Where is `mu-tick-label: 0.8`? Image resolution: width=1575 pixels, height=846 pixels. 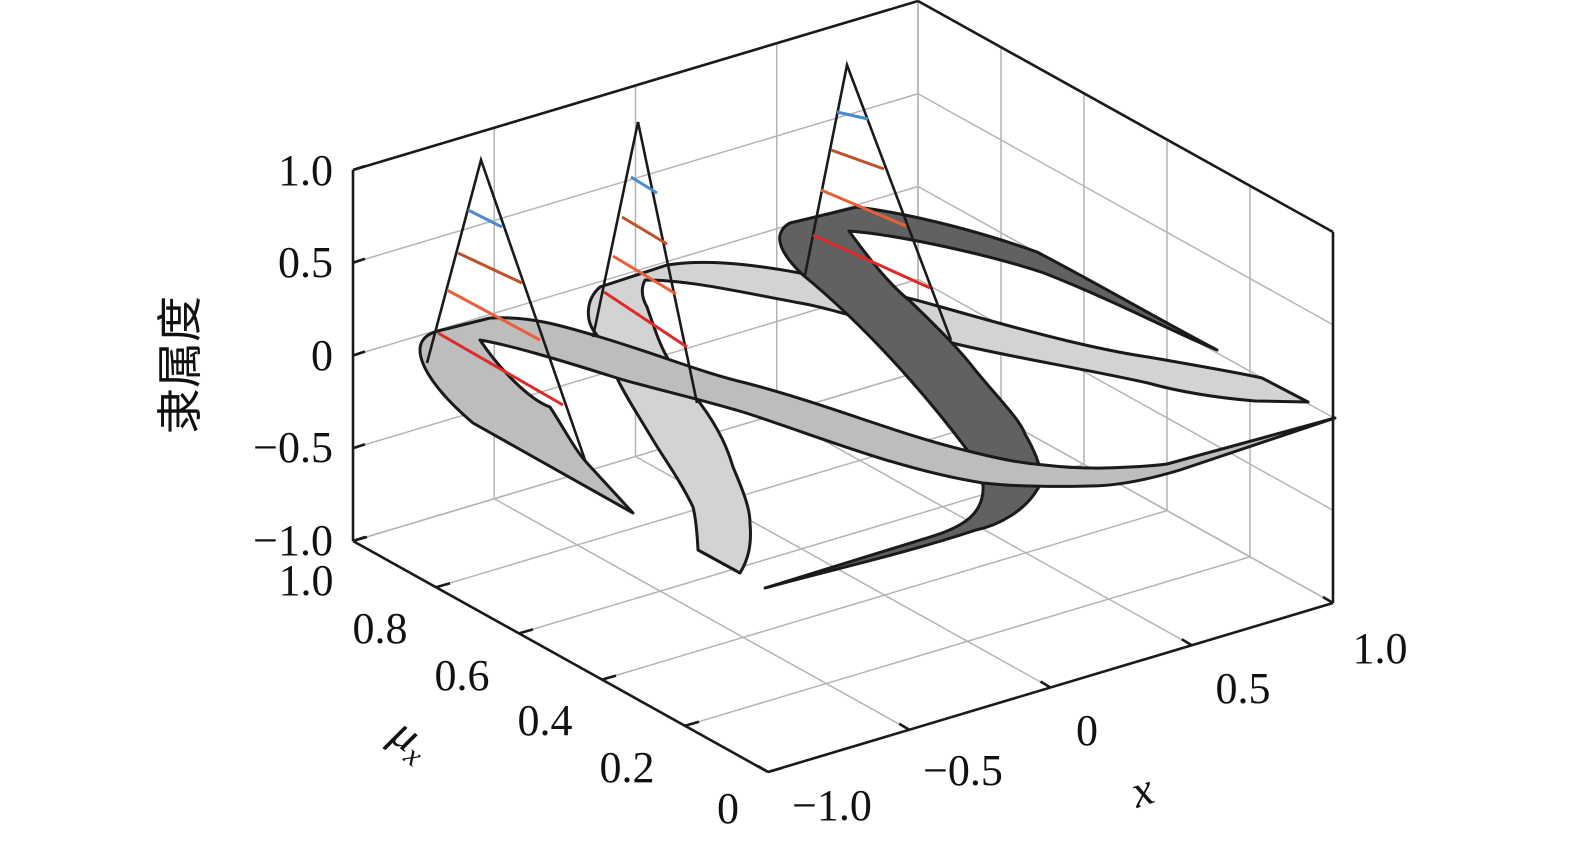 mu-tick-label: 0.8 is located at coordinates (380, 628).